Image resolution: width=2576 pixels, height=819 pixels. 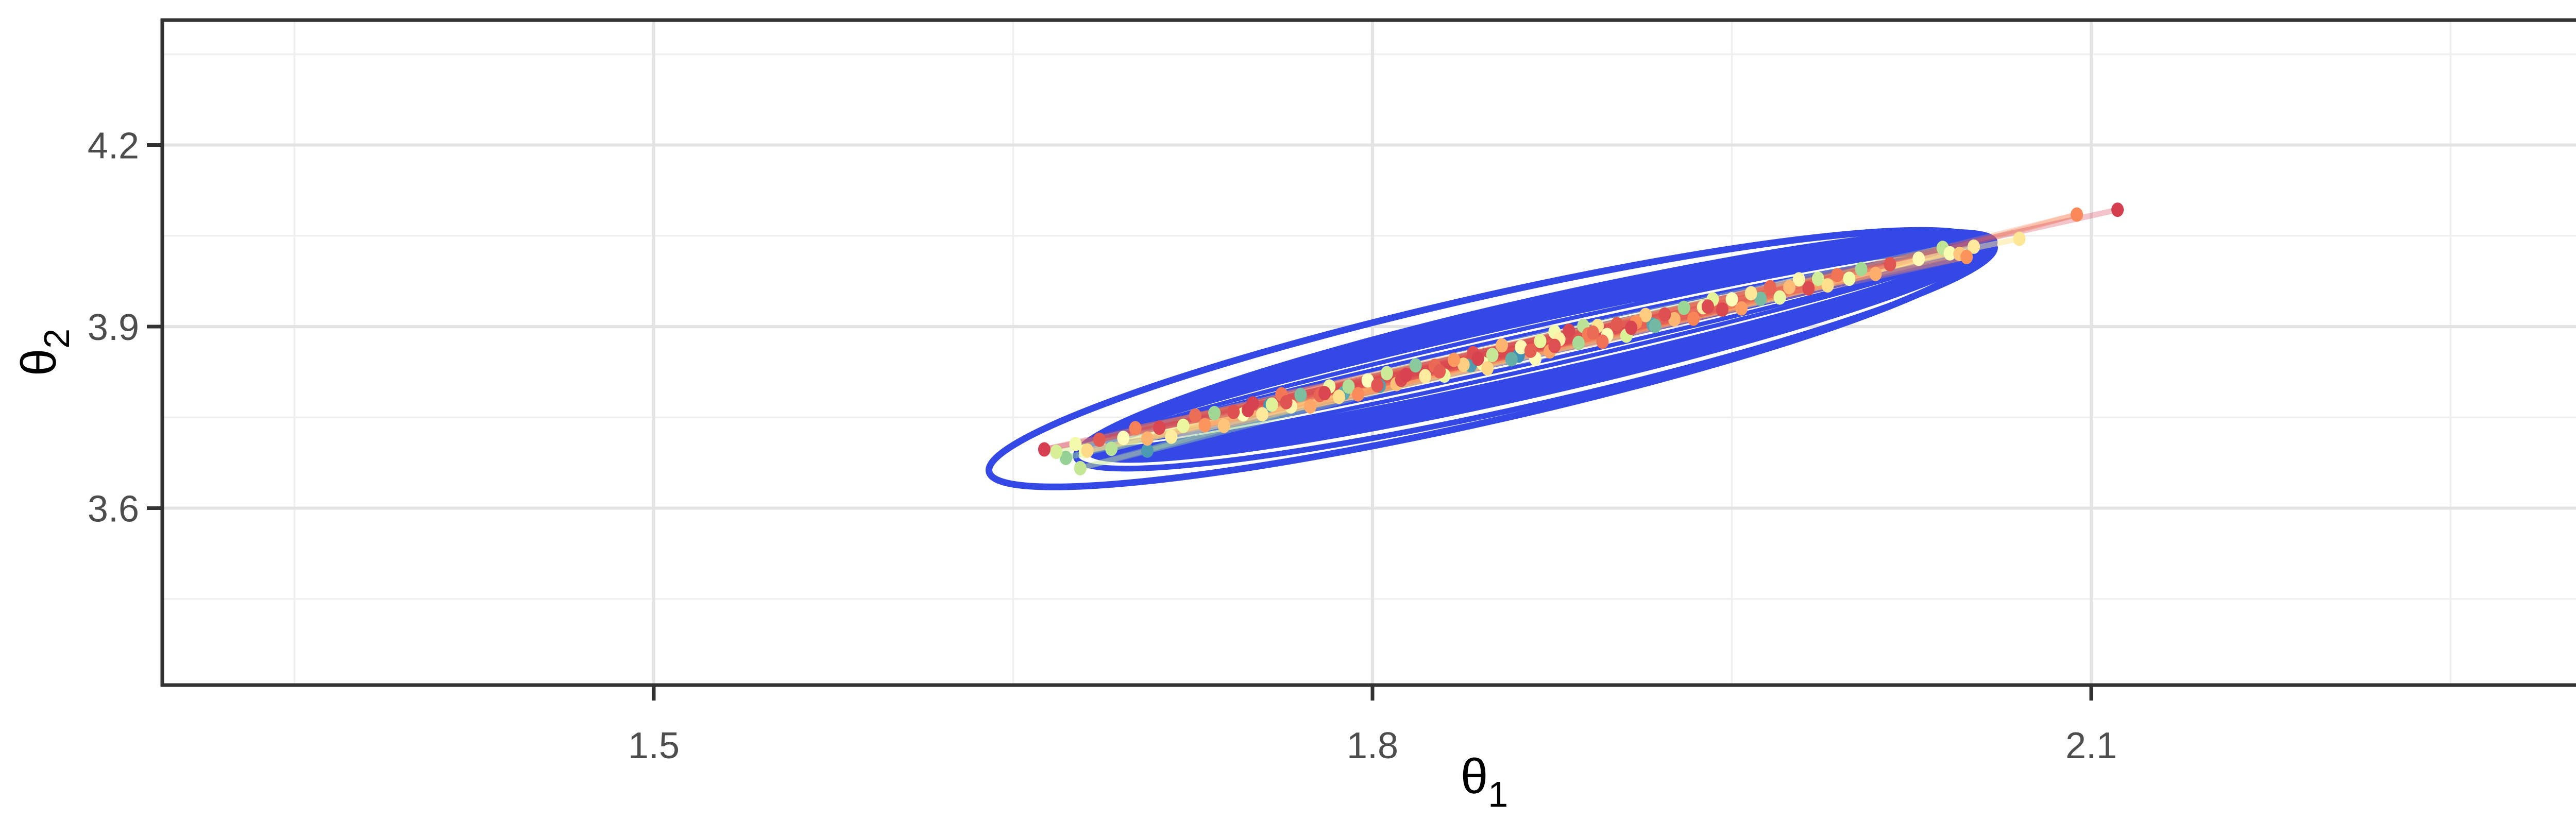 What do you see at coordinates (38, 362) in the screenshot?
I see `y-axis-title-symbol: θ` at bounding box center [38, 362].